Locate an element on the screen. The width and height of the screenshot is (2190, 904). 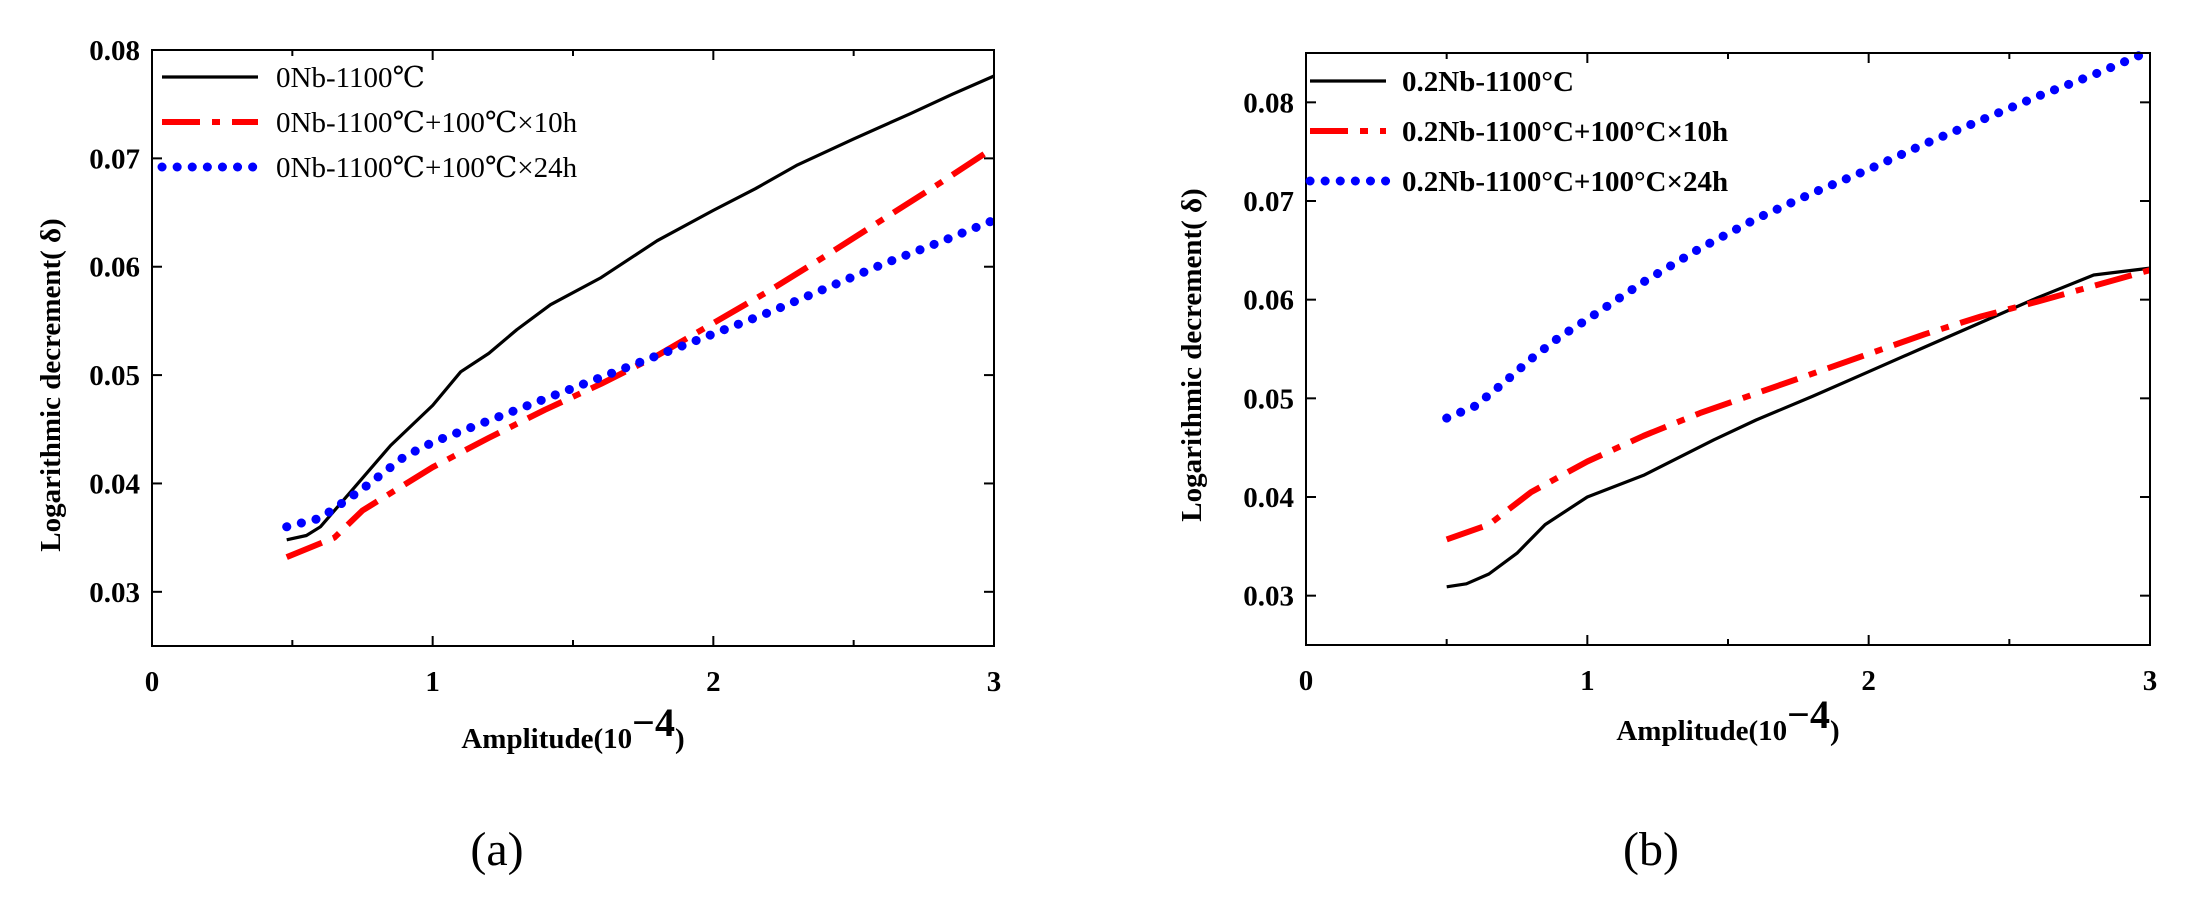
legend-label-3: 0Nb-1100℃+100℃×24h is located at coordinates (427, 168).